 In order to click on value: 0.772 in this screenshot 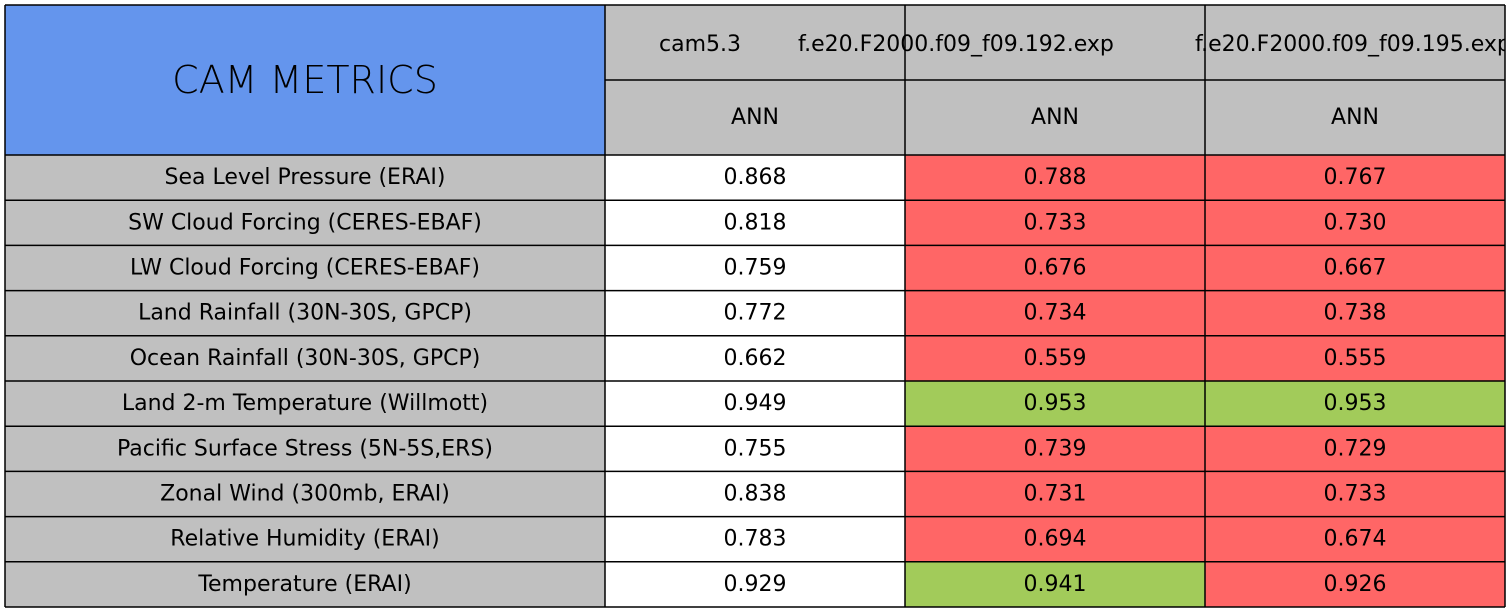, I will do `click(755, 313)`.